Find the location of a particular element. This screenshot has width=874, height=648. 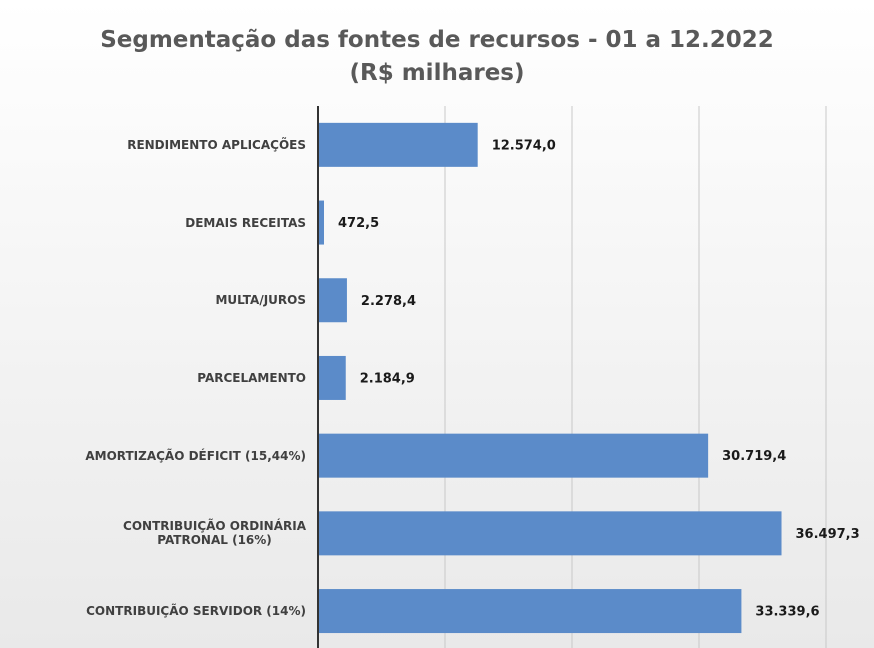

y-tick-label: RENDIMENTO APLICAÇÕES is located at coordinates (216, 144).